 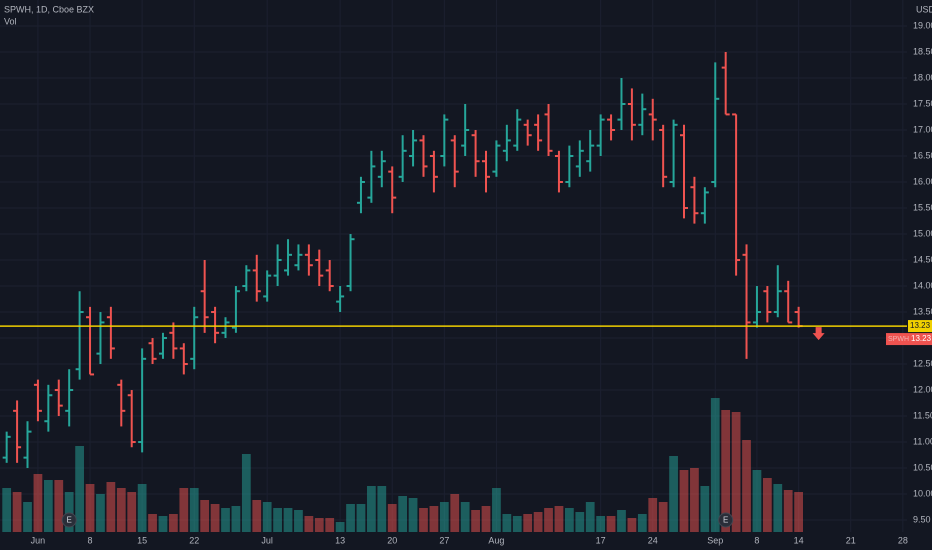 What do you see at coordinates (922, 181) in the screenshot?
I see `y-tick-label: 16.00` at bounding box center [922, 181].